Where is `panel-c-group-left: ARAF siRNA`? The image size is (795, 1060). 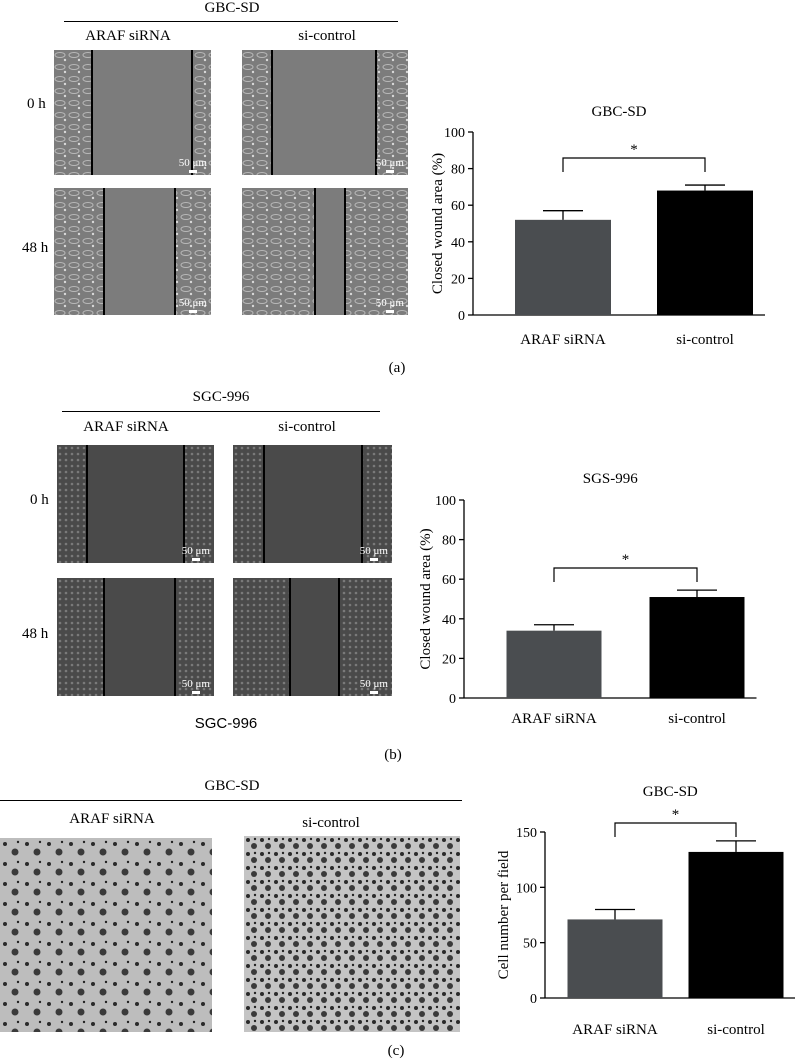 panel-c-group-left: ARAF siRNA is located at coordinates (112, 819).